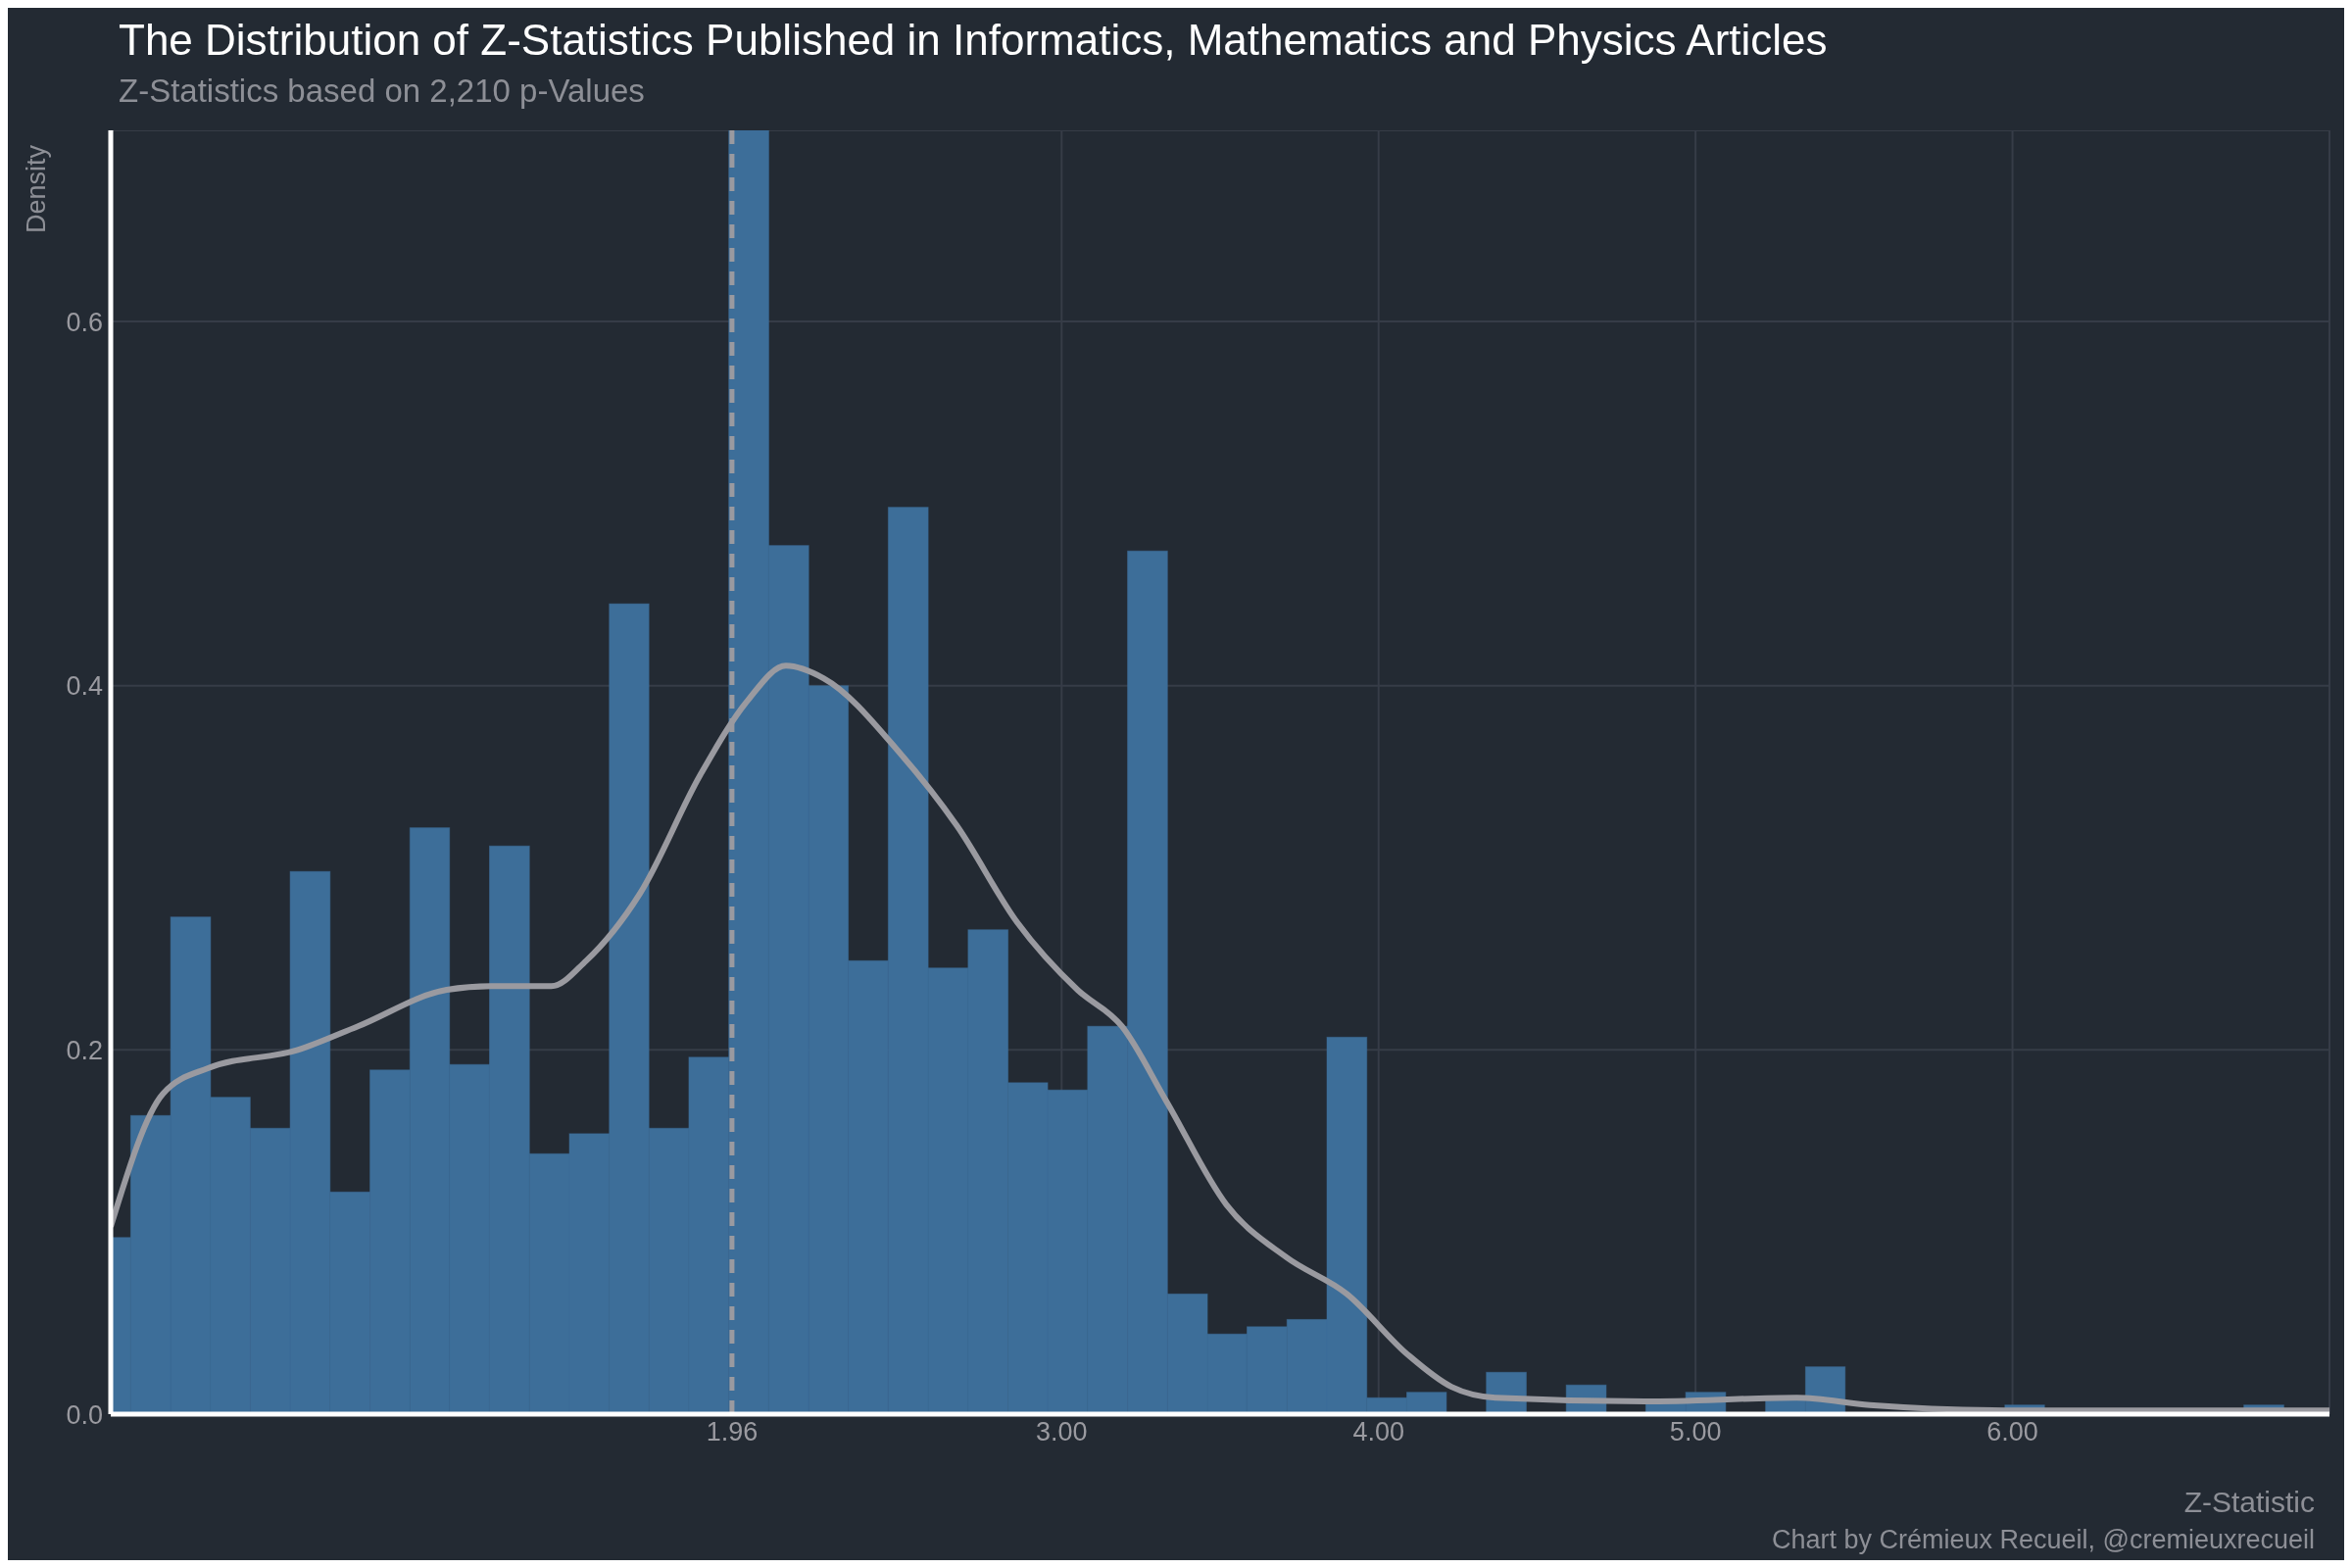  I want to click on y-tick-label: 0.2, so click(84, 1050).